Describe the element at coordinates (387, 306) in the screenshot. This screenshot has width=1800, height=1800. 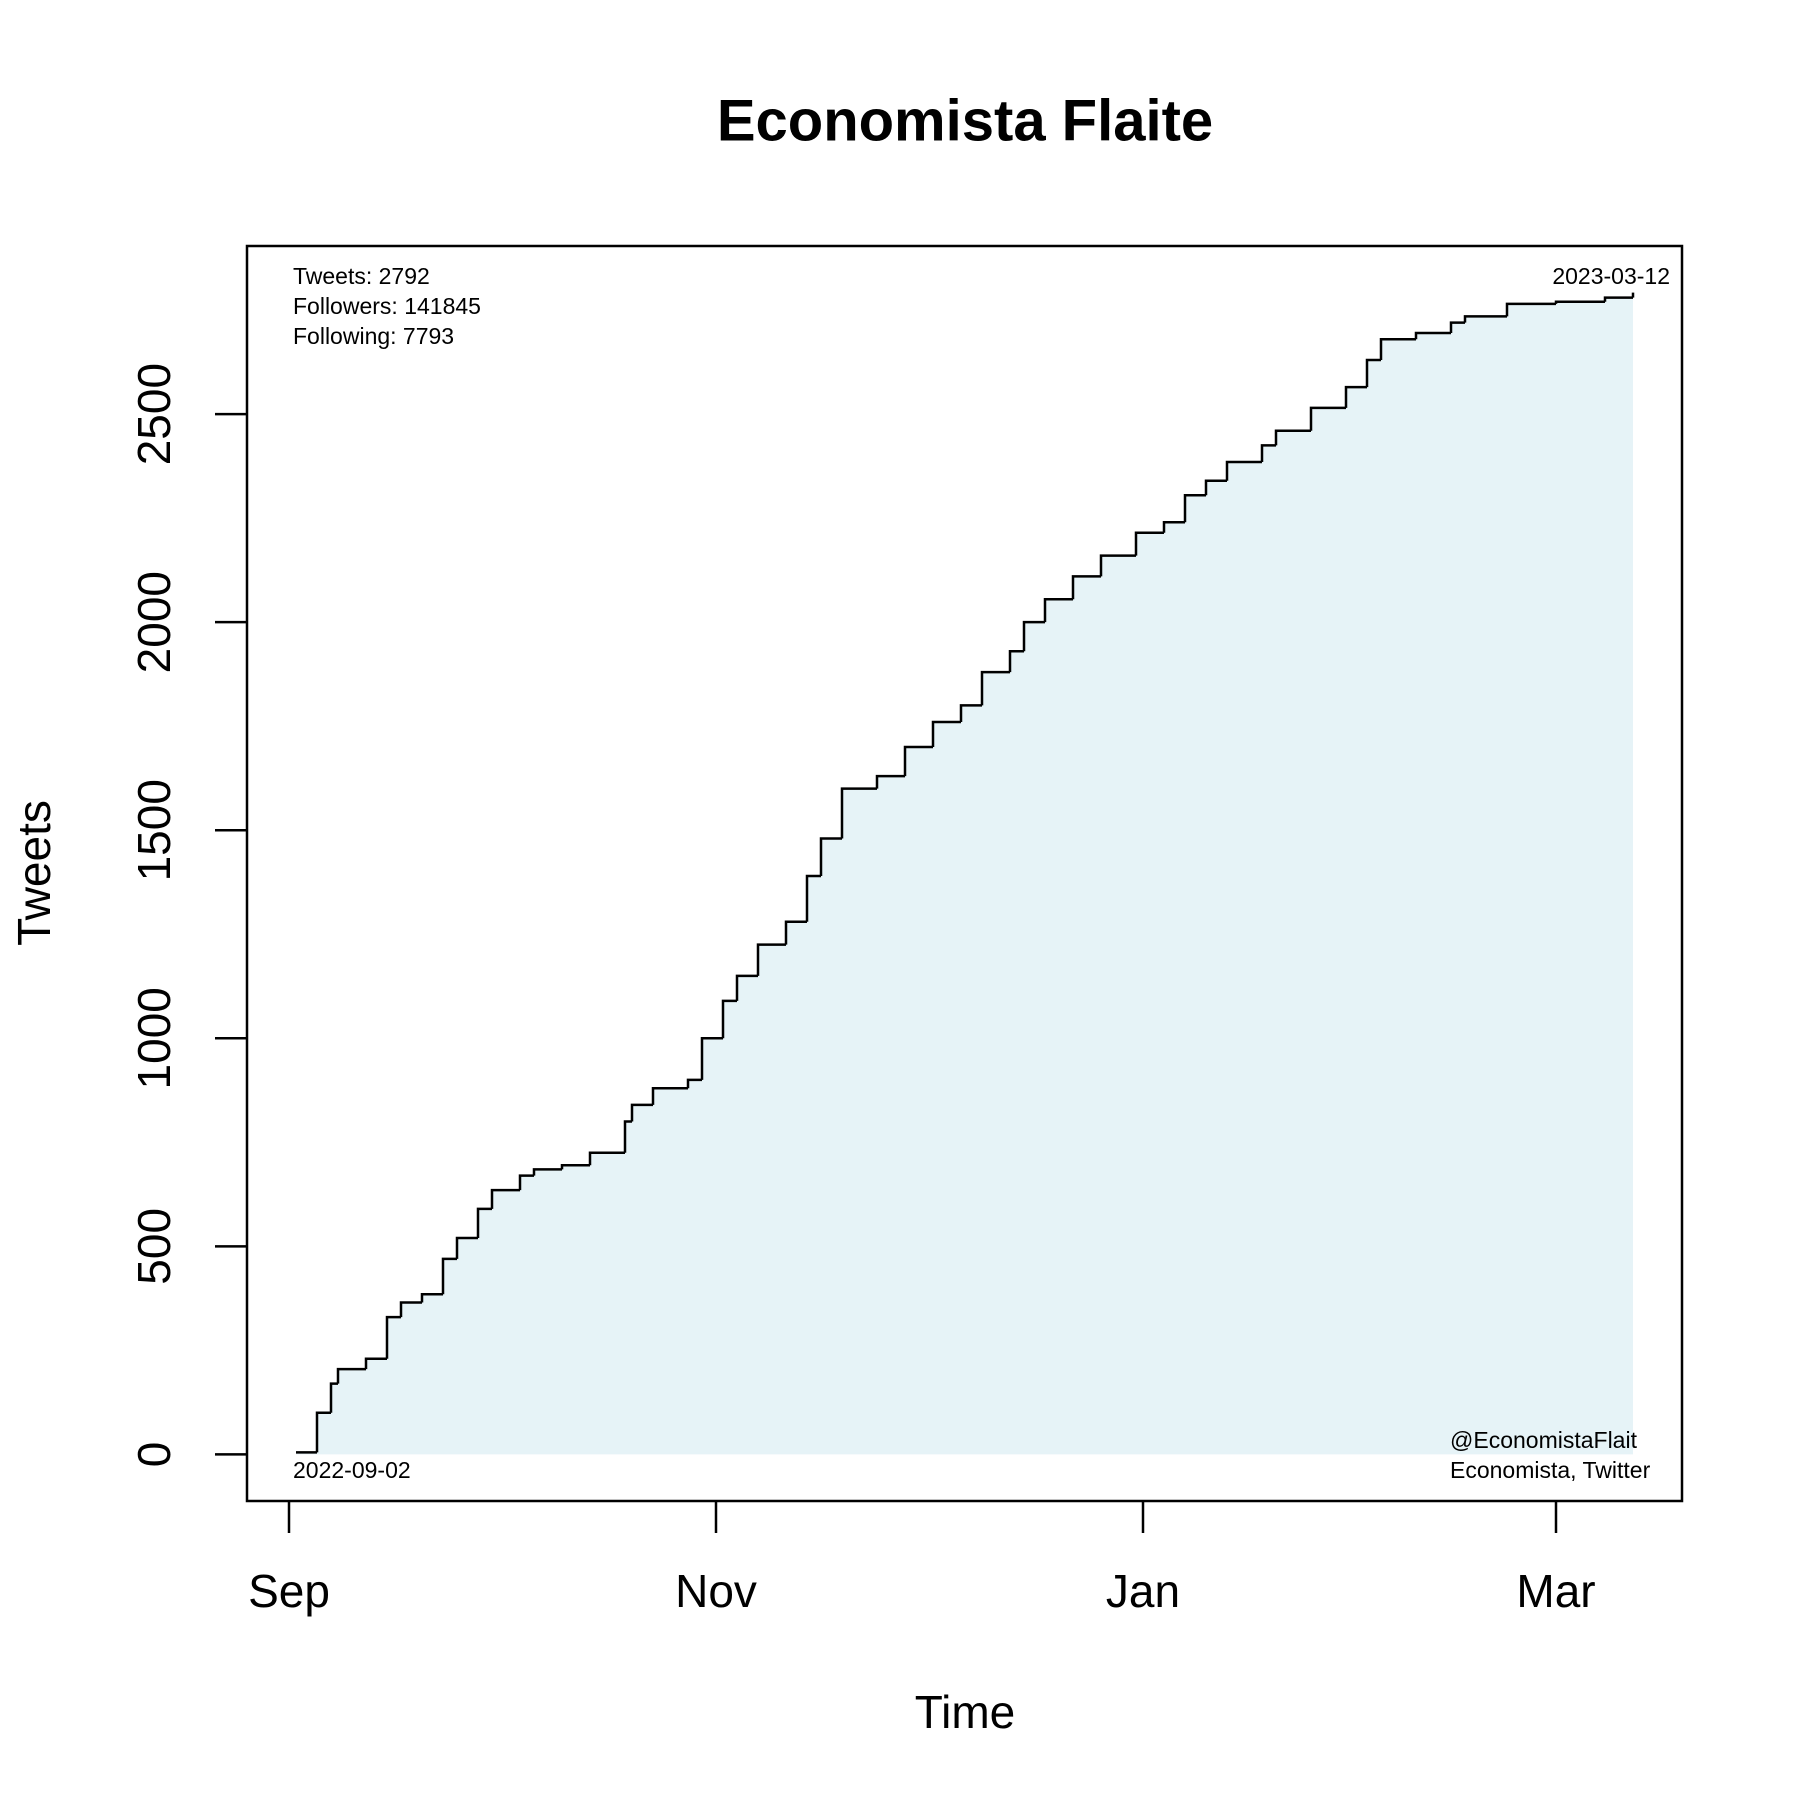
I see `stat-note: Followers: 141845` at that location.